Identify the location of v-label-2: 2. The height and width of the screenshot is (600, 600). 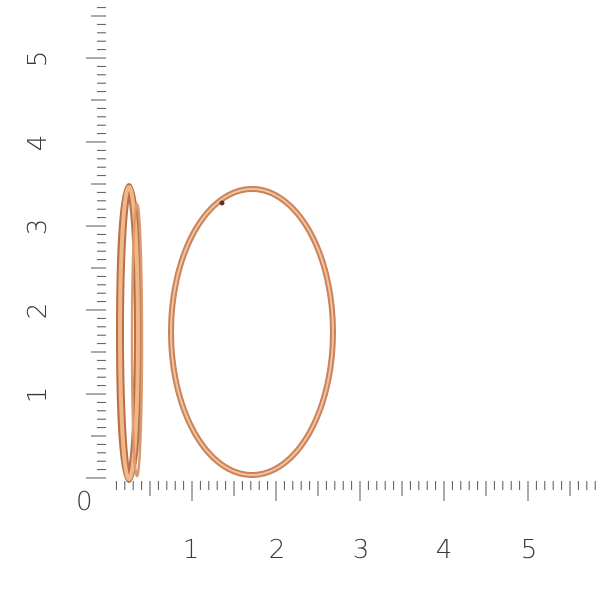
(38, 311).